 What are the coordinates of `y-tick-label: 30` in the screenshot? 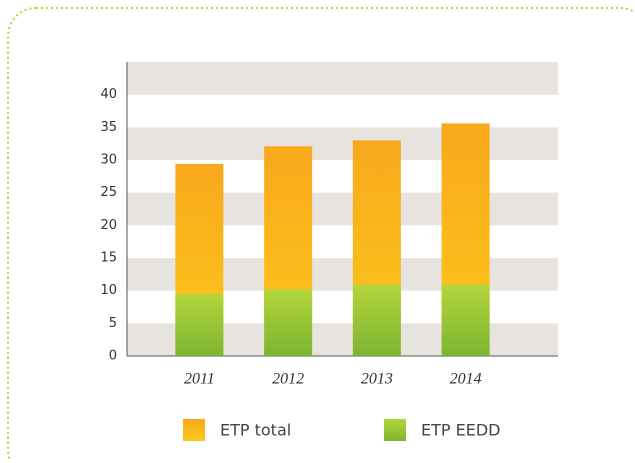 It's located at (108, 160).